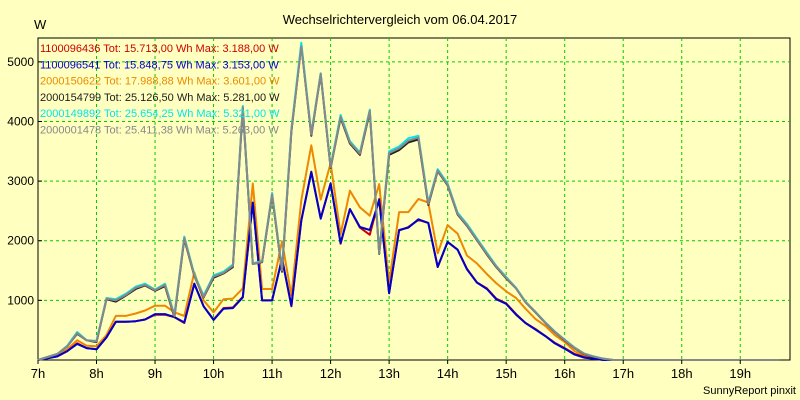 The height and width of the screenshot is (400, 800). Describe the element at coordinates (749, 391) in the screenshot. I see `footer-credit: SunnyReport pinxit` at that location.